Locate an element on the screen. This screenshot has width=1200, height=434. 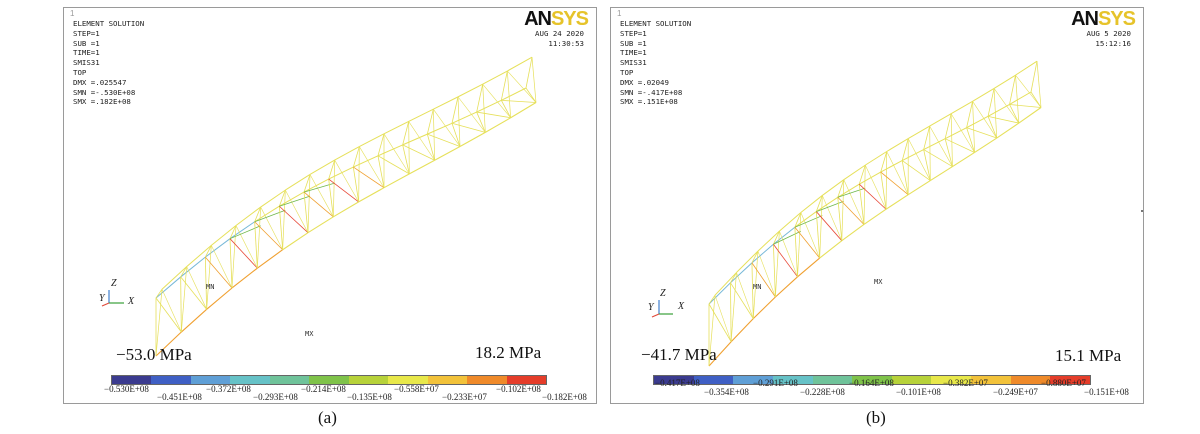
contour-legend-bar is located at coordinates (872, 380).